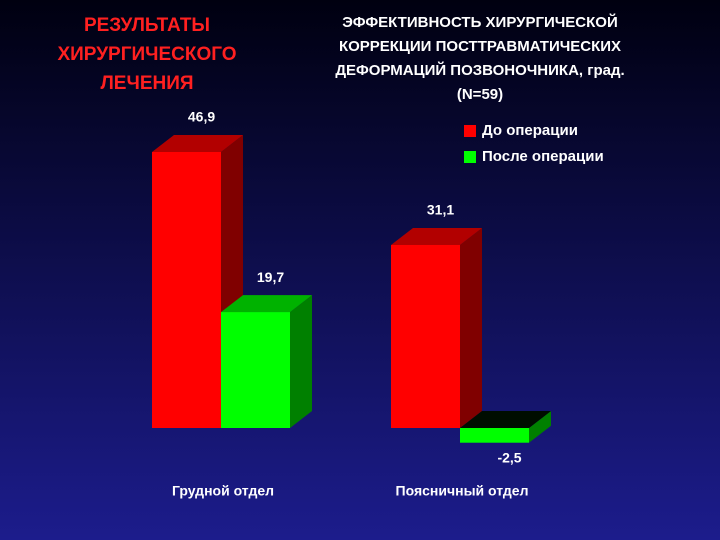 The width and height of the screenshot is (720, 540). I want to click on x-tick-label: Поясничный отдел, so click(462, 491).